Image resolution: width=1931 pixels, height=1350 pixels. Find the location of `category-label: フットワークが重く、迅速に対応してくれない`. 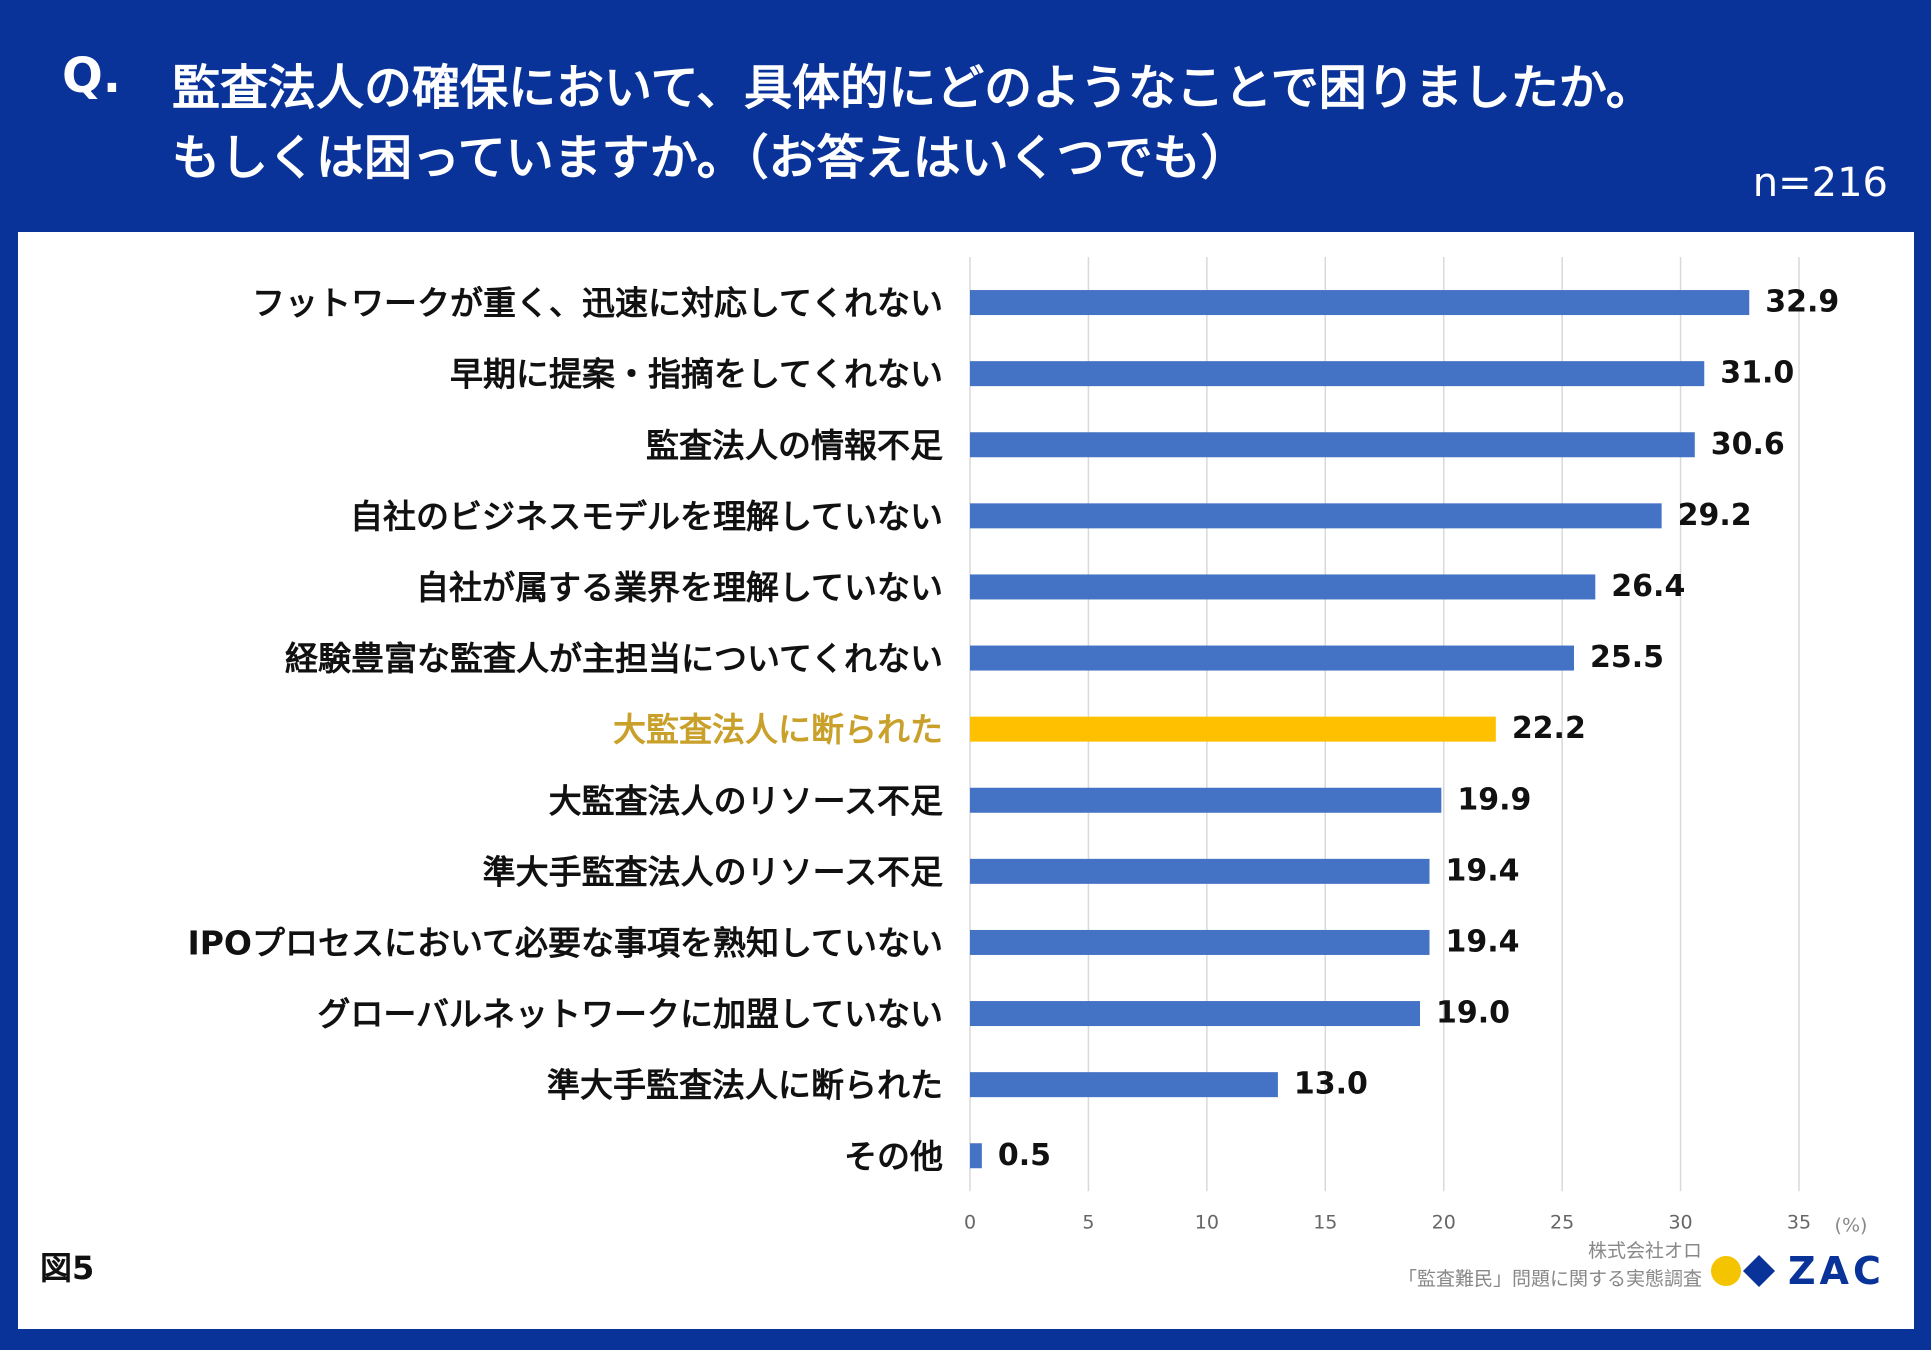

category-label: フットワークが重く、迅速に対応してくれない is located at coordinates (597, 303).